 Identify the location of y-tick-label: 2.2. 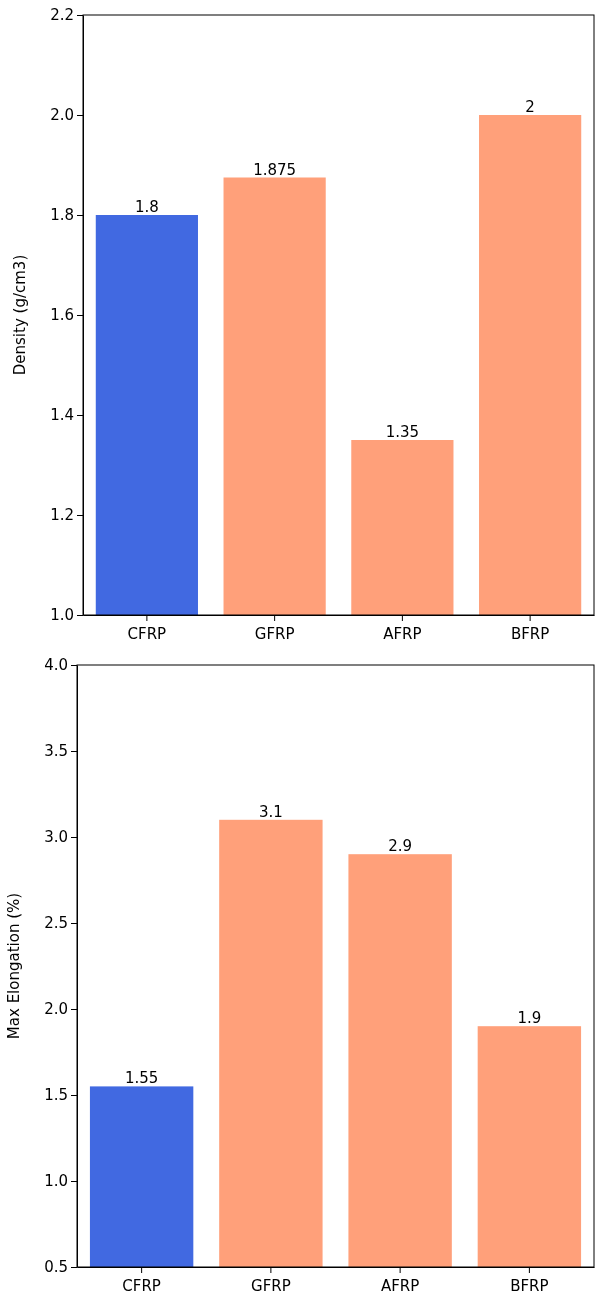
(62, 15).